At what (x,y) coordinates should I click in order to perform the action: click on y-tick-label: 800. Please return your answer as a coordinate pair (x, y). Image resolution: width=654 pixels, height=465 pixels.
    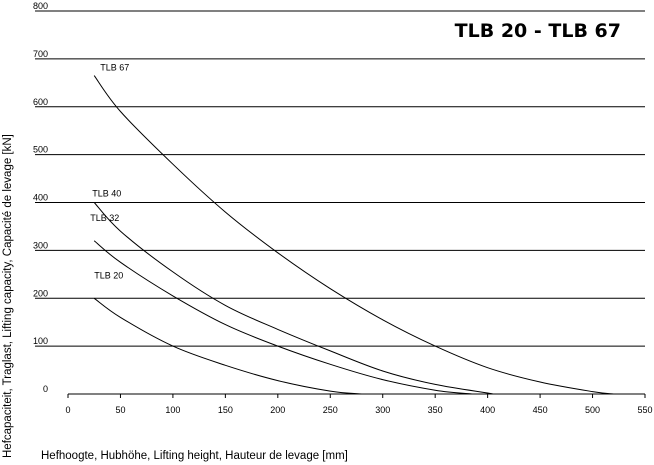
    Looking at the image, I should click on (40, 6).